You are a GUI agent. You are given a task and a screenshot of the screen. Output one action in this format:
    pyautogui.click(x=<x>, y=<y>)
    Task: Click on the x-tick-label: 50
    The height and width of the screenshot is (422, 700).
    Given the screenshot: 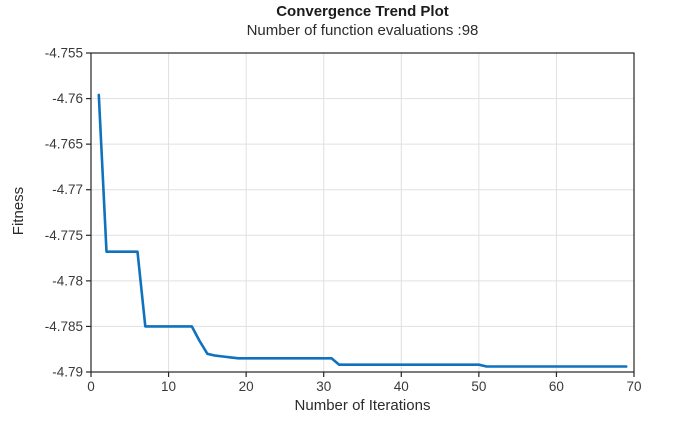 What is the action you would take?
    pyautogui.click(x=478, y=386)
    